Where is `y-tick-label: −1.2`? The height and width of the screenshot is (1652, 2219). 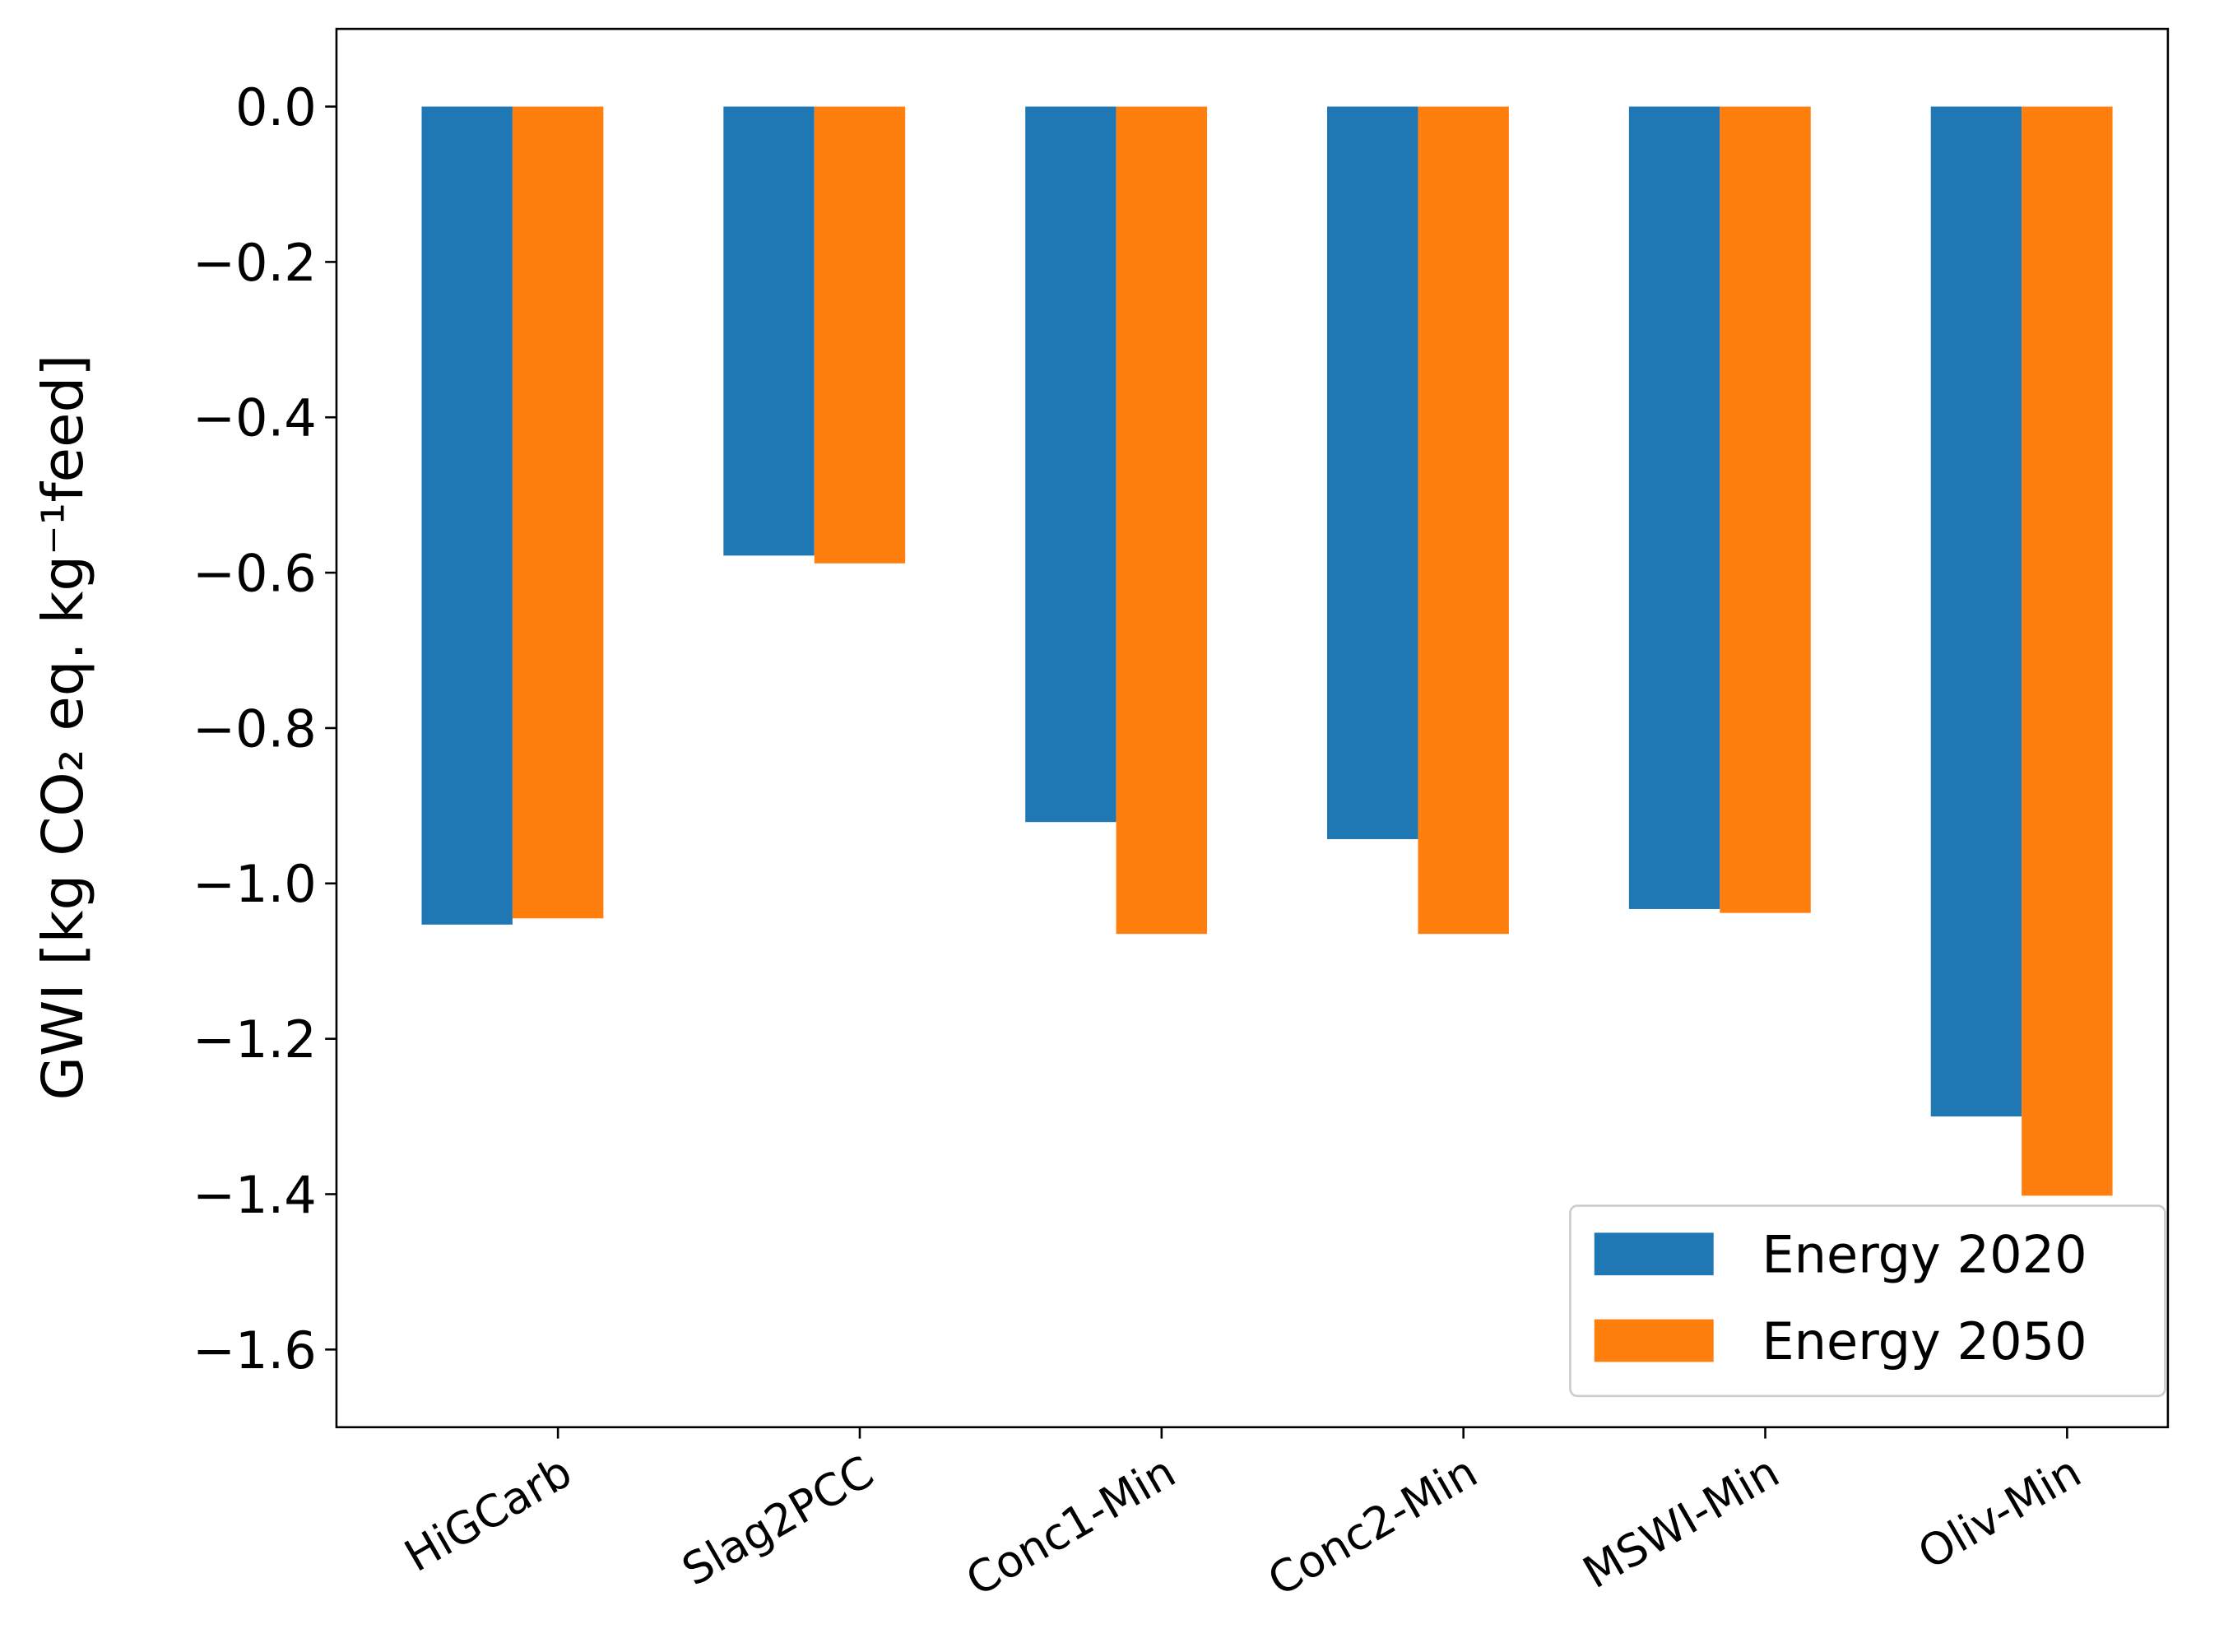
y-tick-label: −1.2 is located at coordinates (255, 1040).